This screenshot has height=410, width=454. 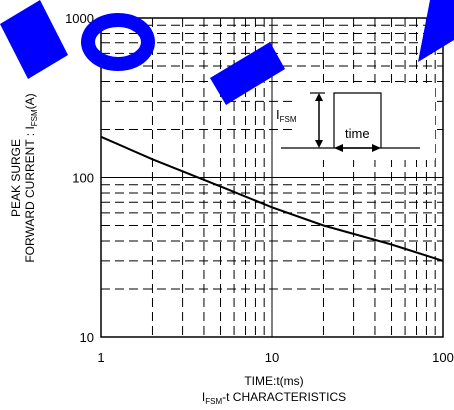 What do you see at coordinates (286, 115) in the screenshot?
I see `inset-ifsm-label: IFSM` at bounding box center [286, 115].